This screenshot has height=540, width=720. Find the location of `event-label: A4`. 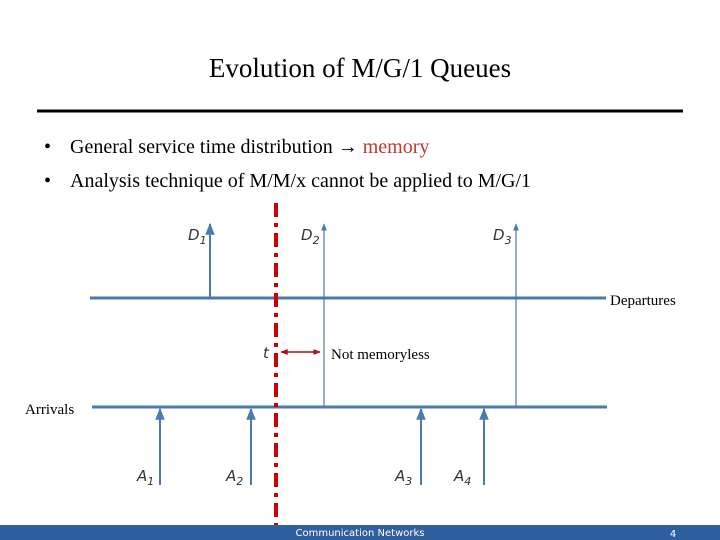

event-label: A4 is located at coordinates (462, 477).